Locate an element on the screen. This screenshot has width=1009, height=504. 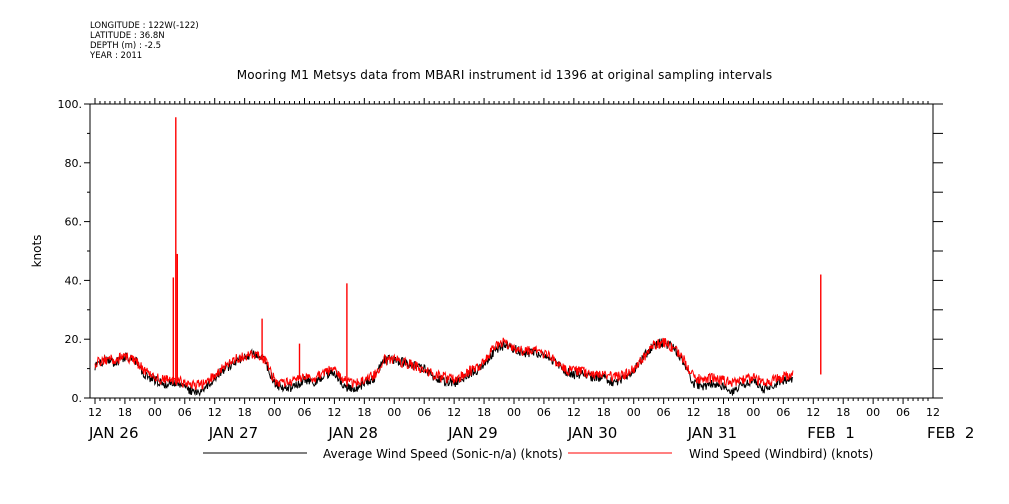
x-date-label: JAN 27 is located at coordinates (233, 433).